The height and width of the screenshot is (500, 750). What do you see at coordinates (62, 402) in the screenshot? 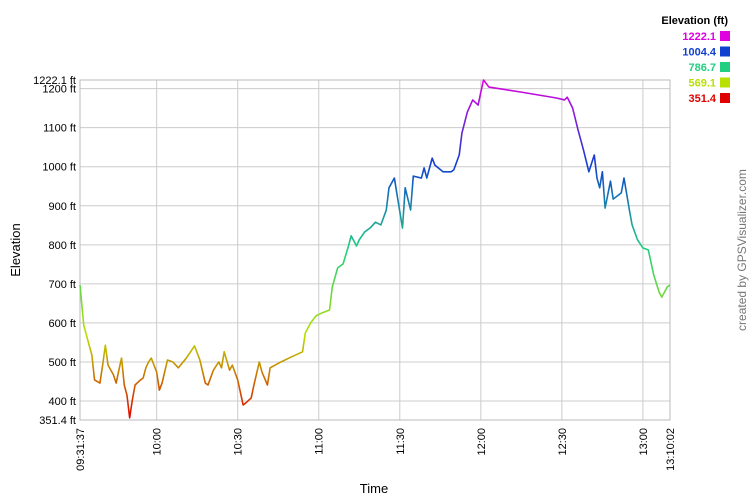
I see `y-tick-label: 400 ft` at bounding box center [62, 402].